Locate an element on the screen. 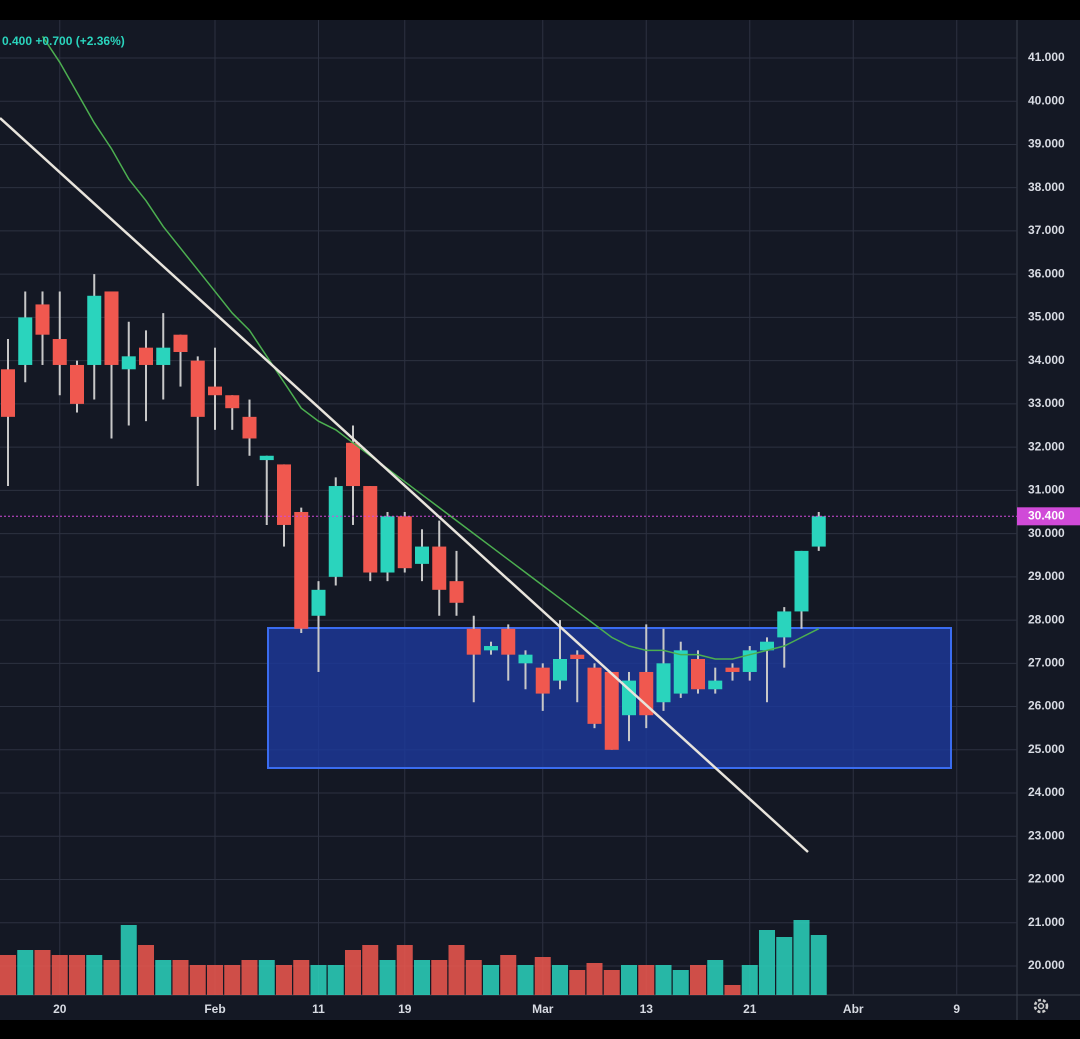 The height and width of the screenshot is (1039, 1080). y-tick-label: 37.000 is located at coordinates (1046, 230).